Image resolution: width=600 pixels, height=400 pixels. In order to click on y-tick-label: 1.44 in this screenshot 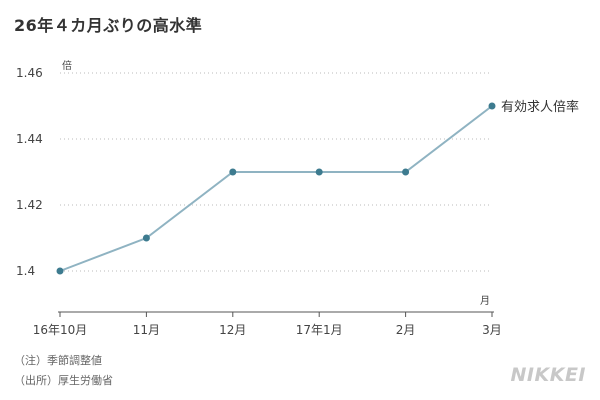, I will do `click(29, 139)`.